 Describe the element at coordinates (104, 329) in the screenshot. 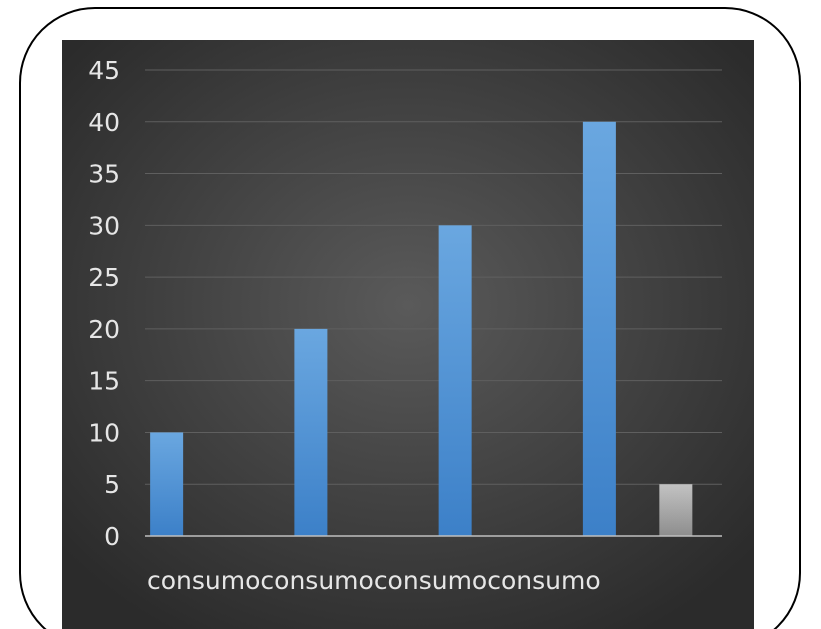

I see `y-tick-label: 20` at that location.